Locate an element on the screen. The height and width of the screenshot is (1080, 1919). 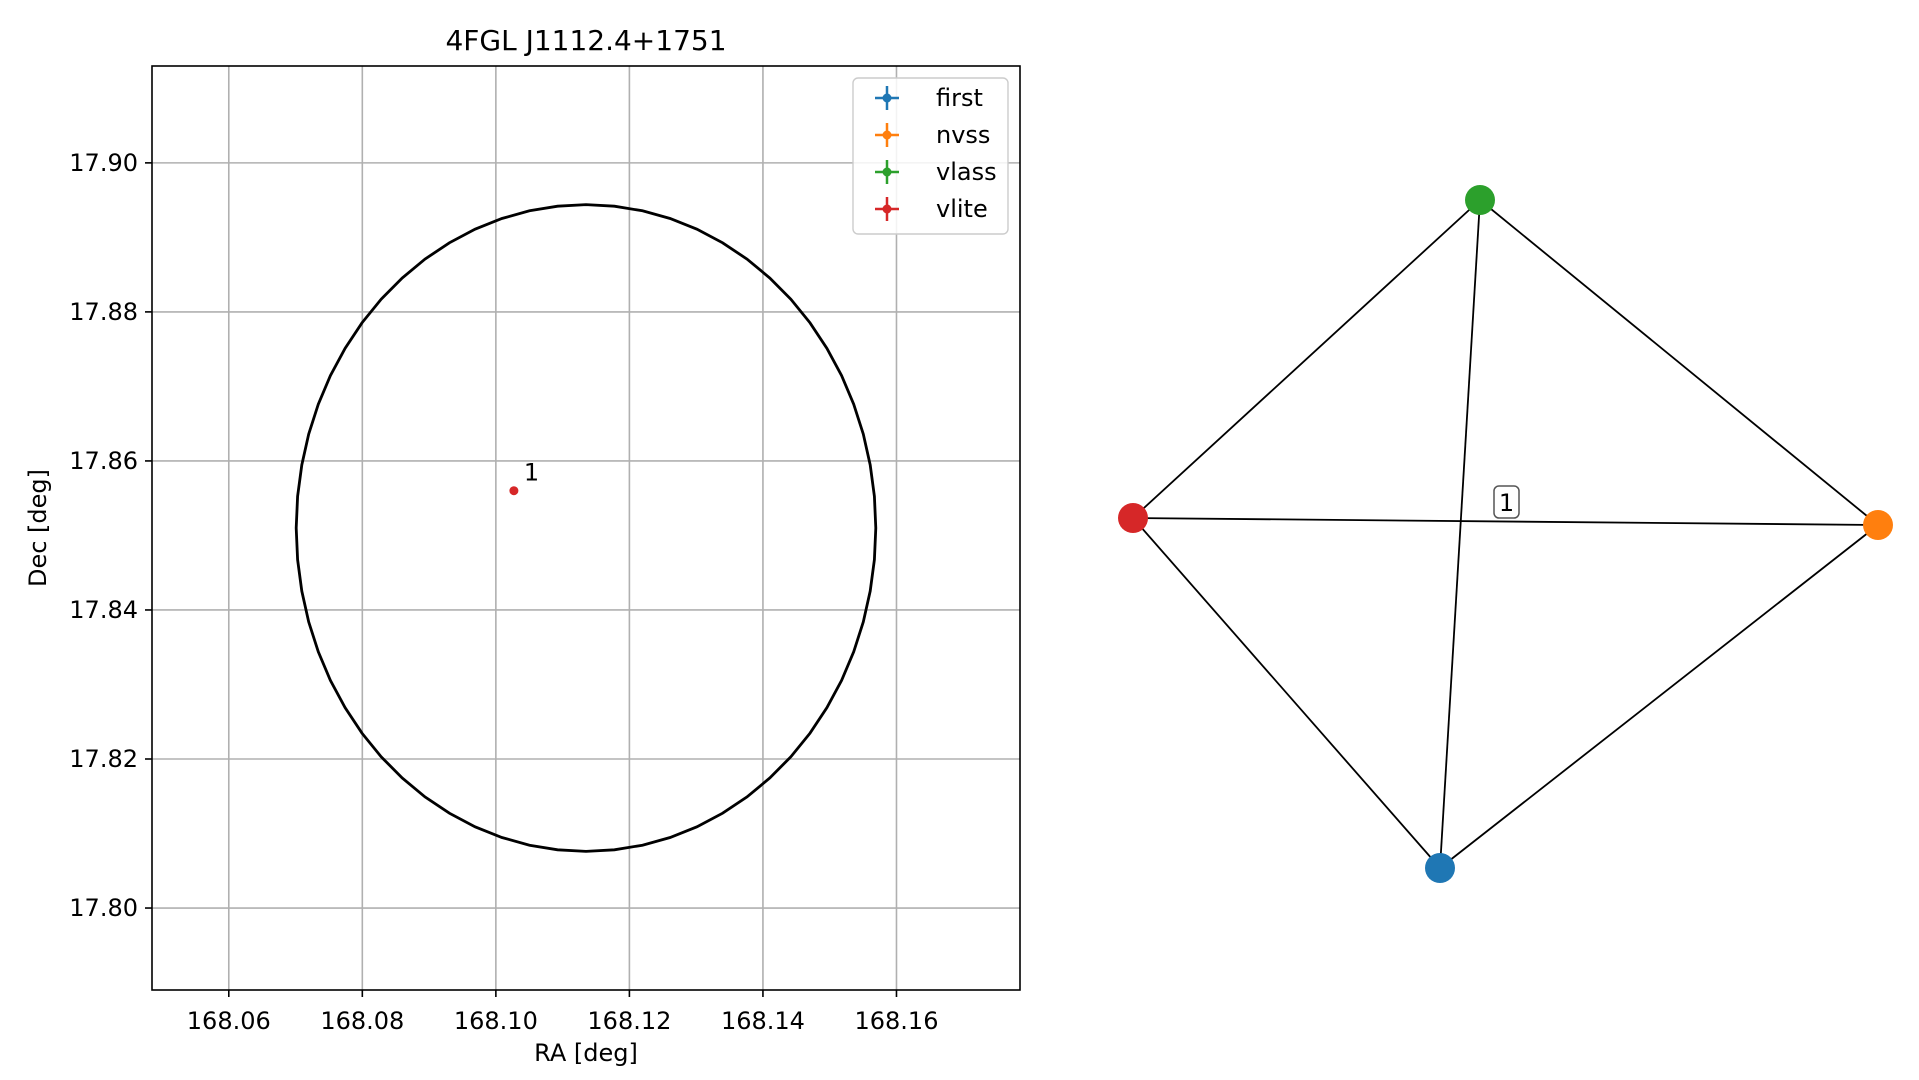
x-tick-label: 168.16 is located at coordinates (896, 1021).